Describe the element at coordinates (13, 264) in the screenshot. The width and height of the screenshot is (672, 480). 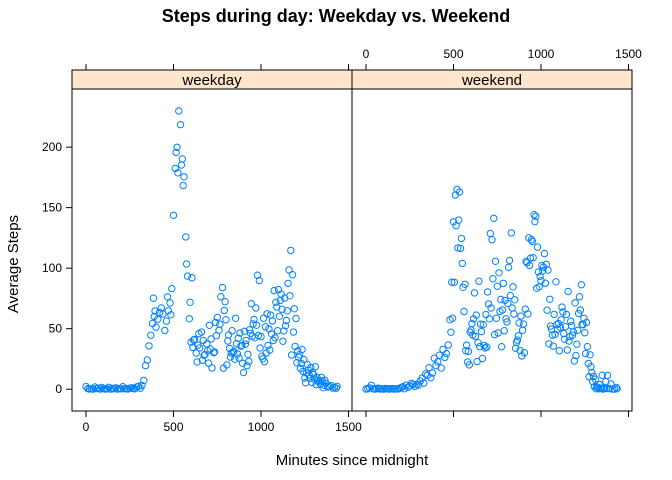
I see `y-axis-label: Average Steps` at that location.